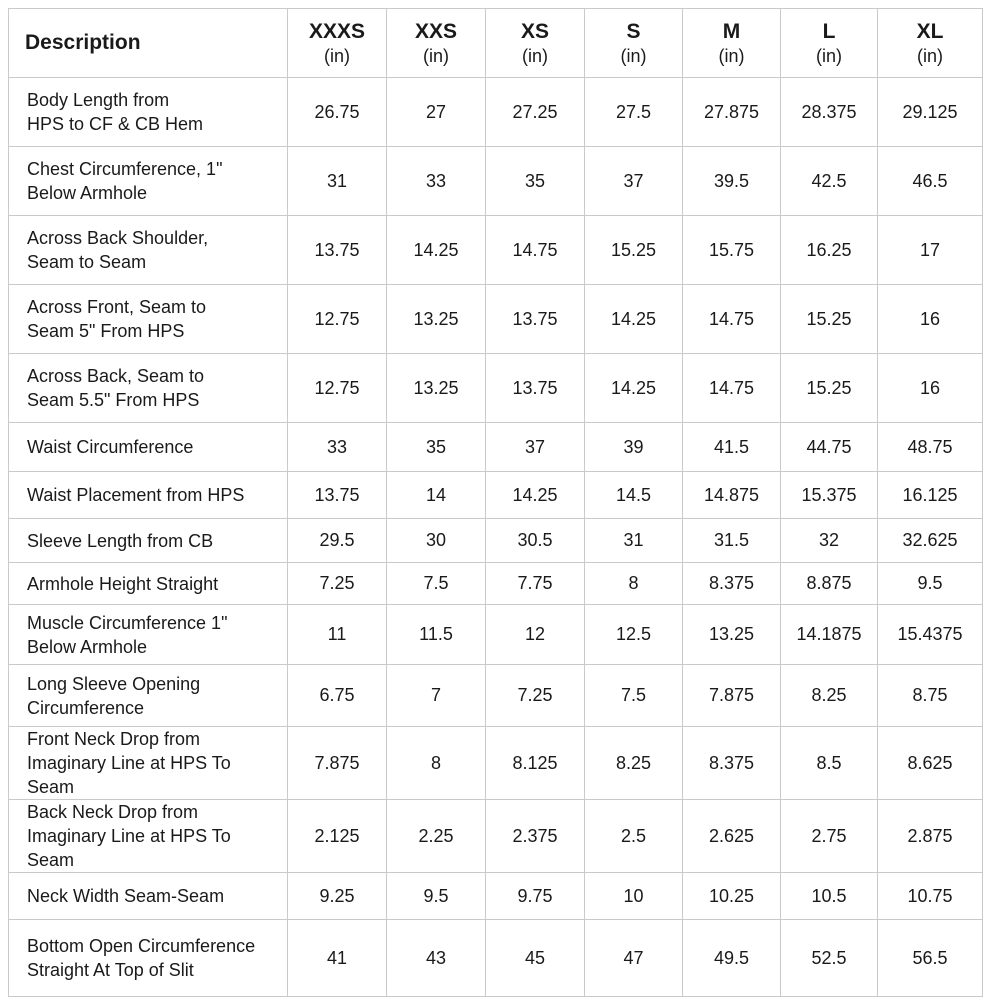 This screenshot has height=997, width=992. What do you see at coordinates (87, 193) in the screenshot?
I see `description-line: Below Armhole` at bounding box center [87, 193].